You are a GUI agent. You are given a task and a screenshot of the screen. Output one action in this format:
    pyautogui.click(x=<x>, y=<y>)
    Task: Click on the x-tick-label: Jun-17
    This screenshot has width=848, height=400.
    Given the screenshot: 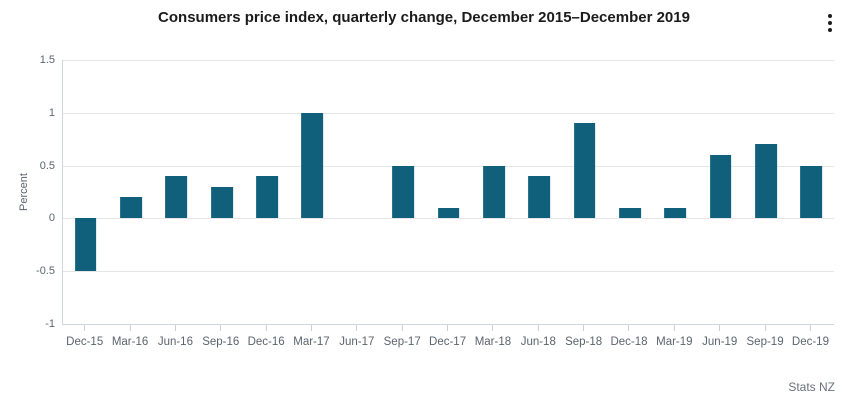 What is the action you would take?
    pyautogui.click(x=357, y=342)
    